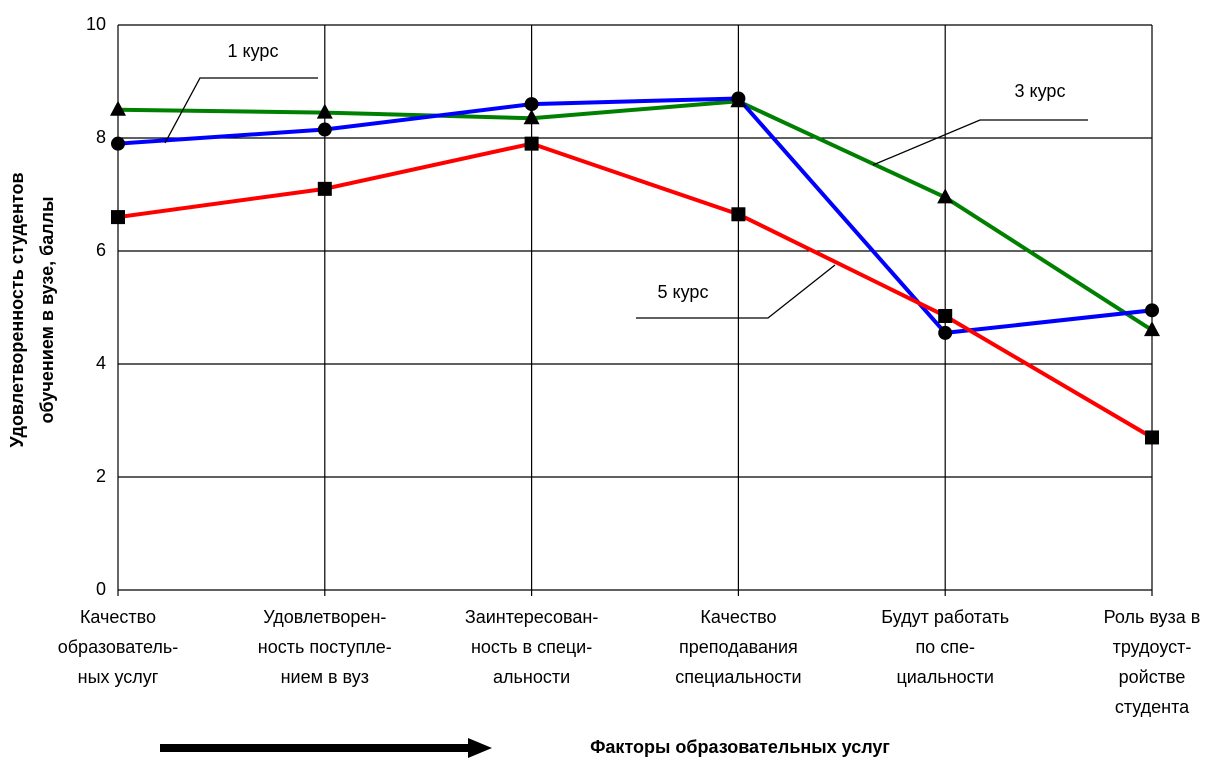  I want to click on x-tick-label: студента, so click(1152, 707).